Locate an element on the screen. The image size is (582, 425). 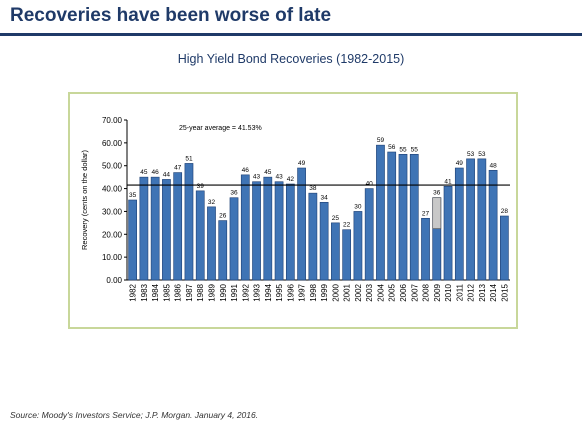
bar-2007 is located at coordinates (414, 217).